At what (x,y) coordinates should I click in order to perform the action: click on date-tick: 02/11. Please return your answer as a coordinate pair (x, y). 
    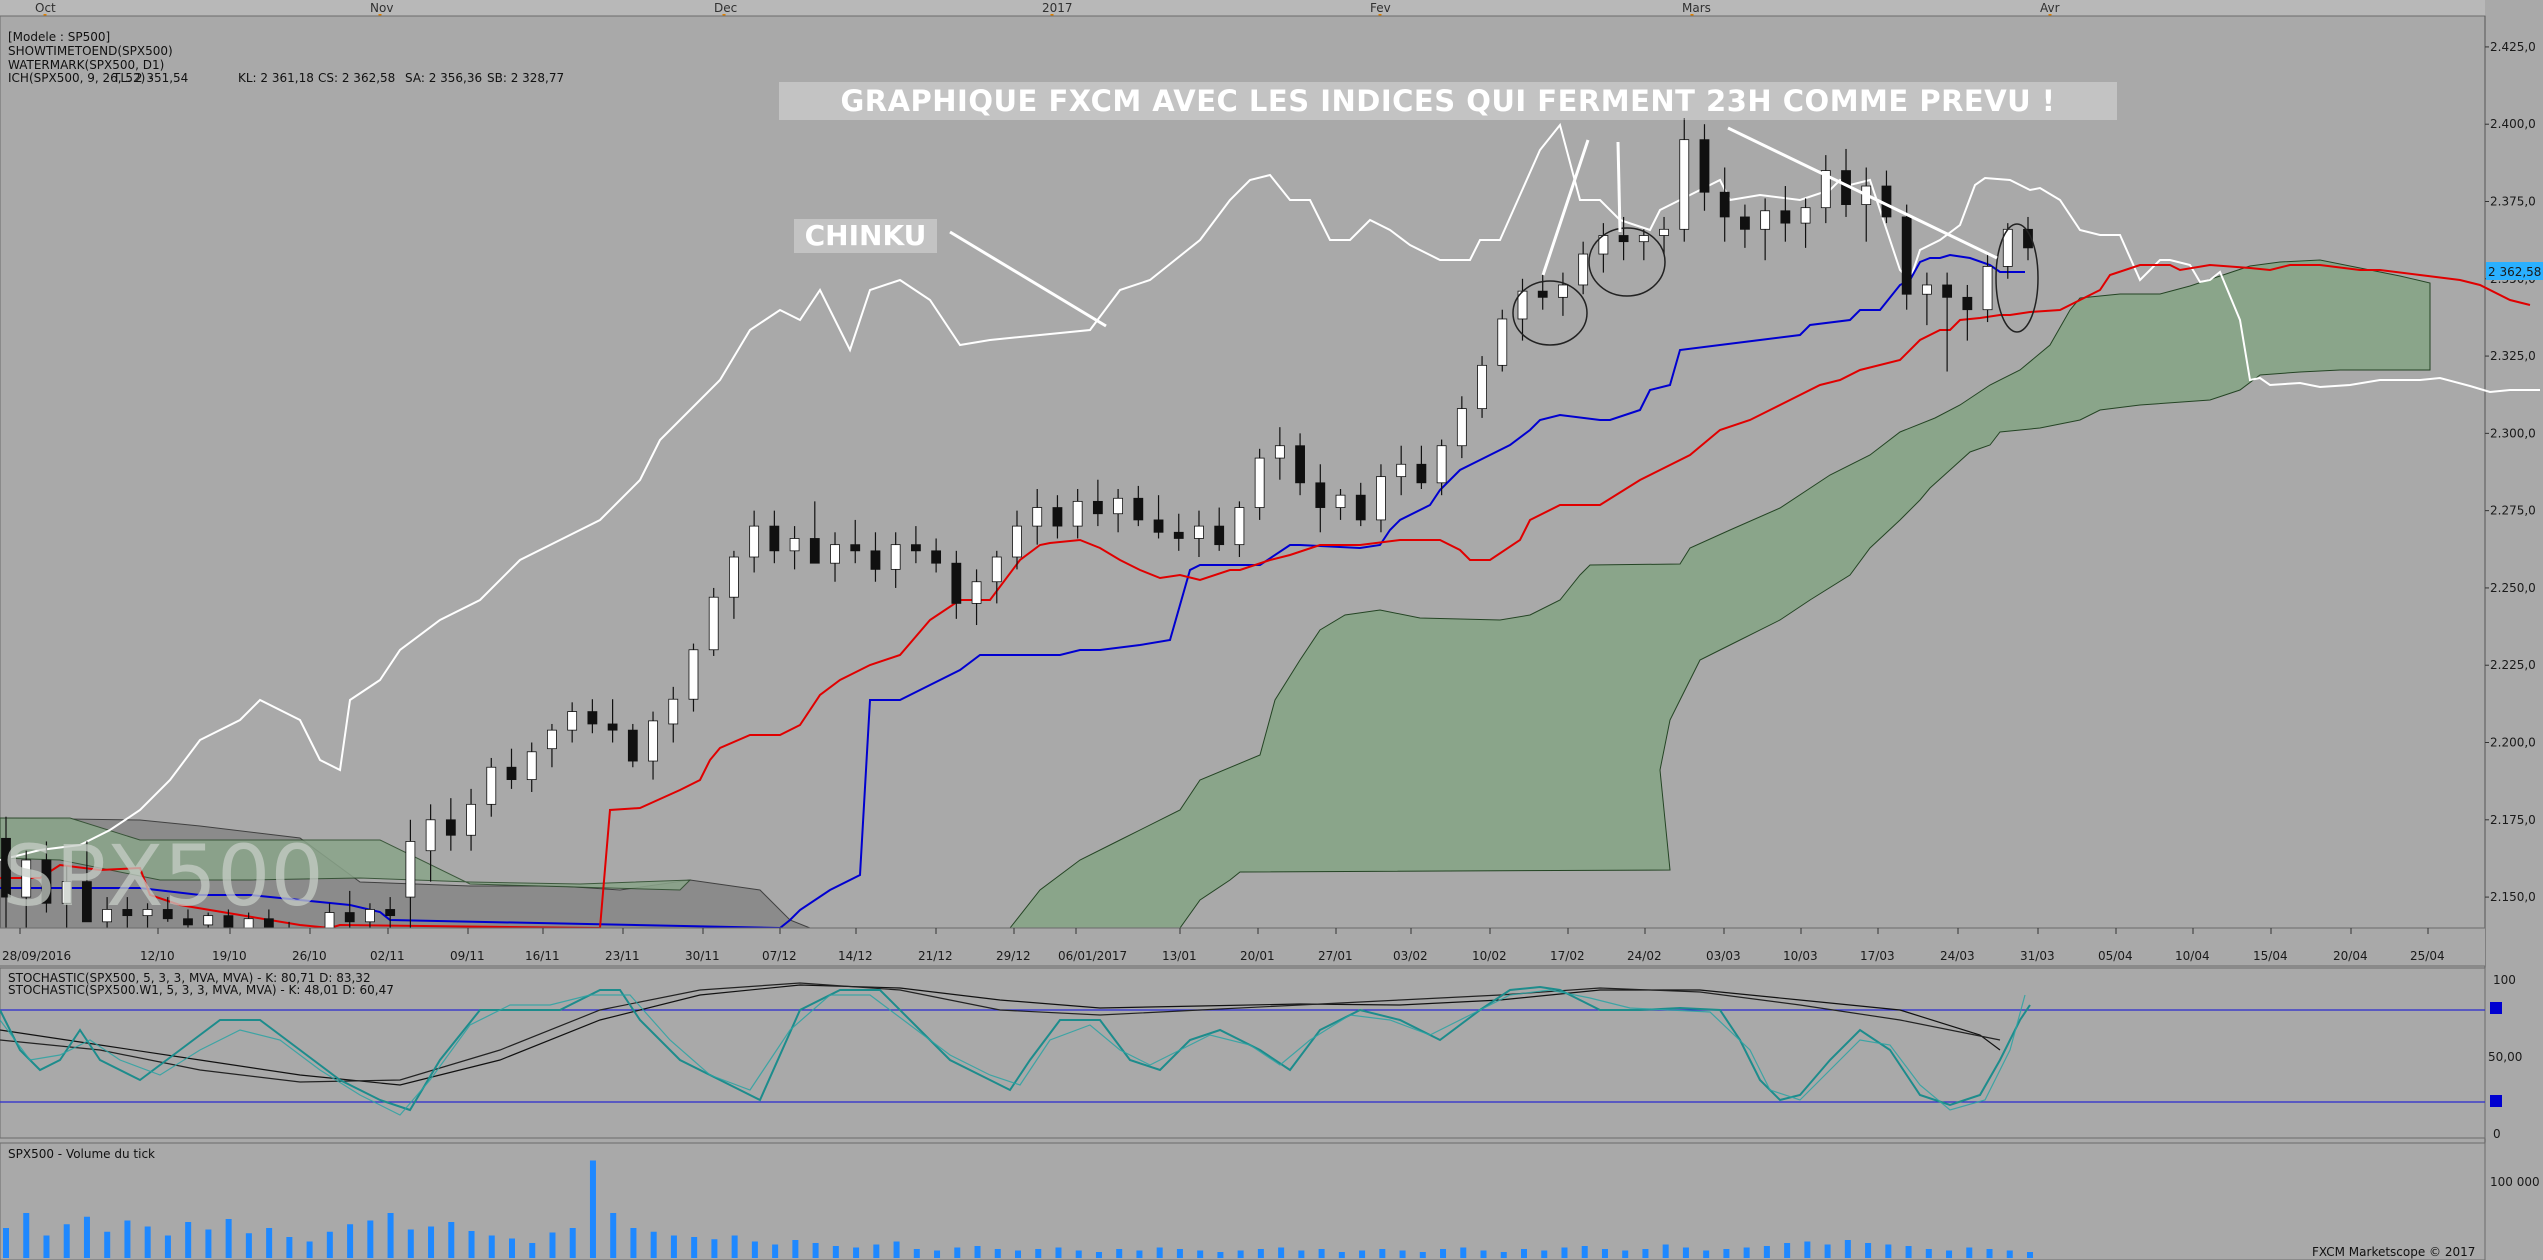
    Looking at the image, I should click on (387, 956).